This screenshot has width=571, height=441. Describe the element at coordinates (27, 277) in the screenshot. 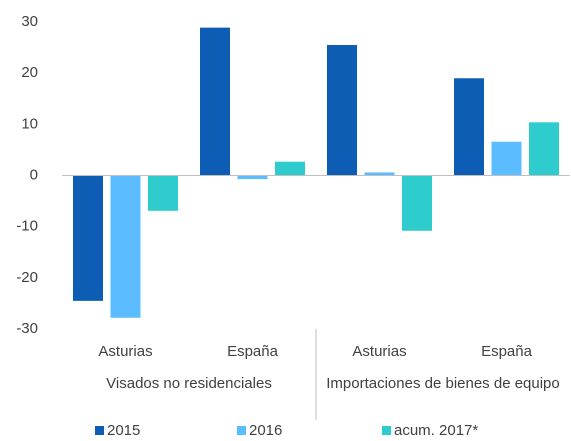

I see `y-tick-label: -20` at that location.